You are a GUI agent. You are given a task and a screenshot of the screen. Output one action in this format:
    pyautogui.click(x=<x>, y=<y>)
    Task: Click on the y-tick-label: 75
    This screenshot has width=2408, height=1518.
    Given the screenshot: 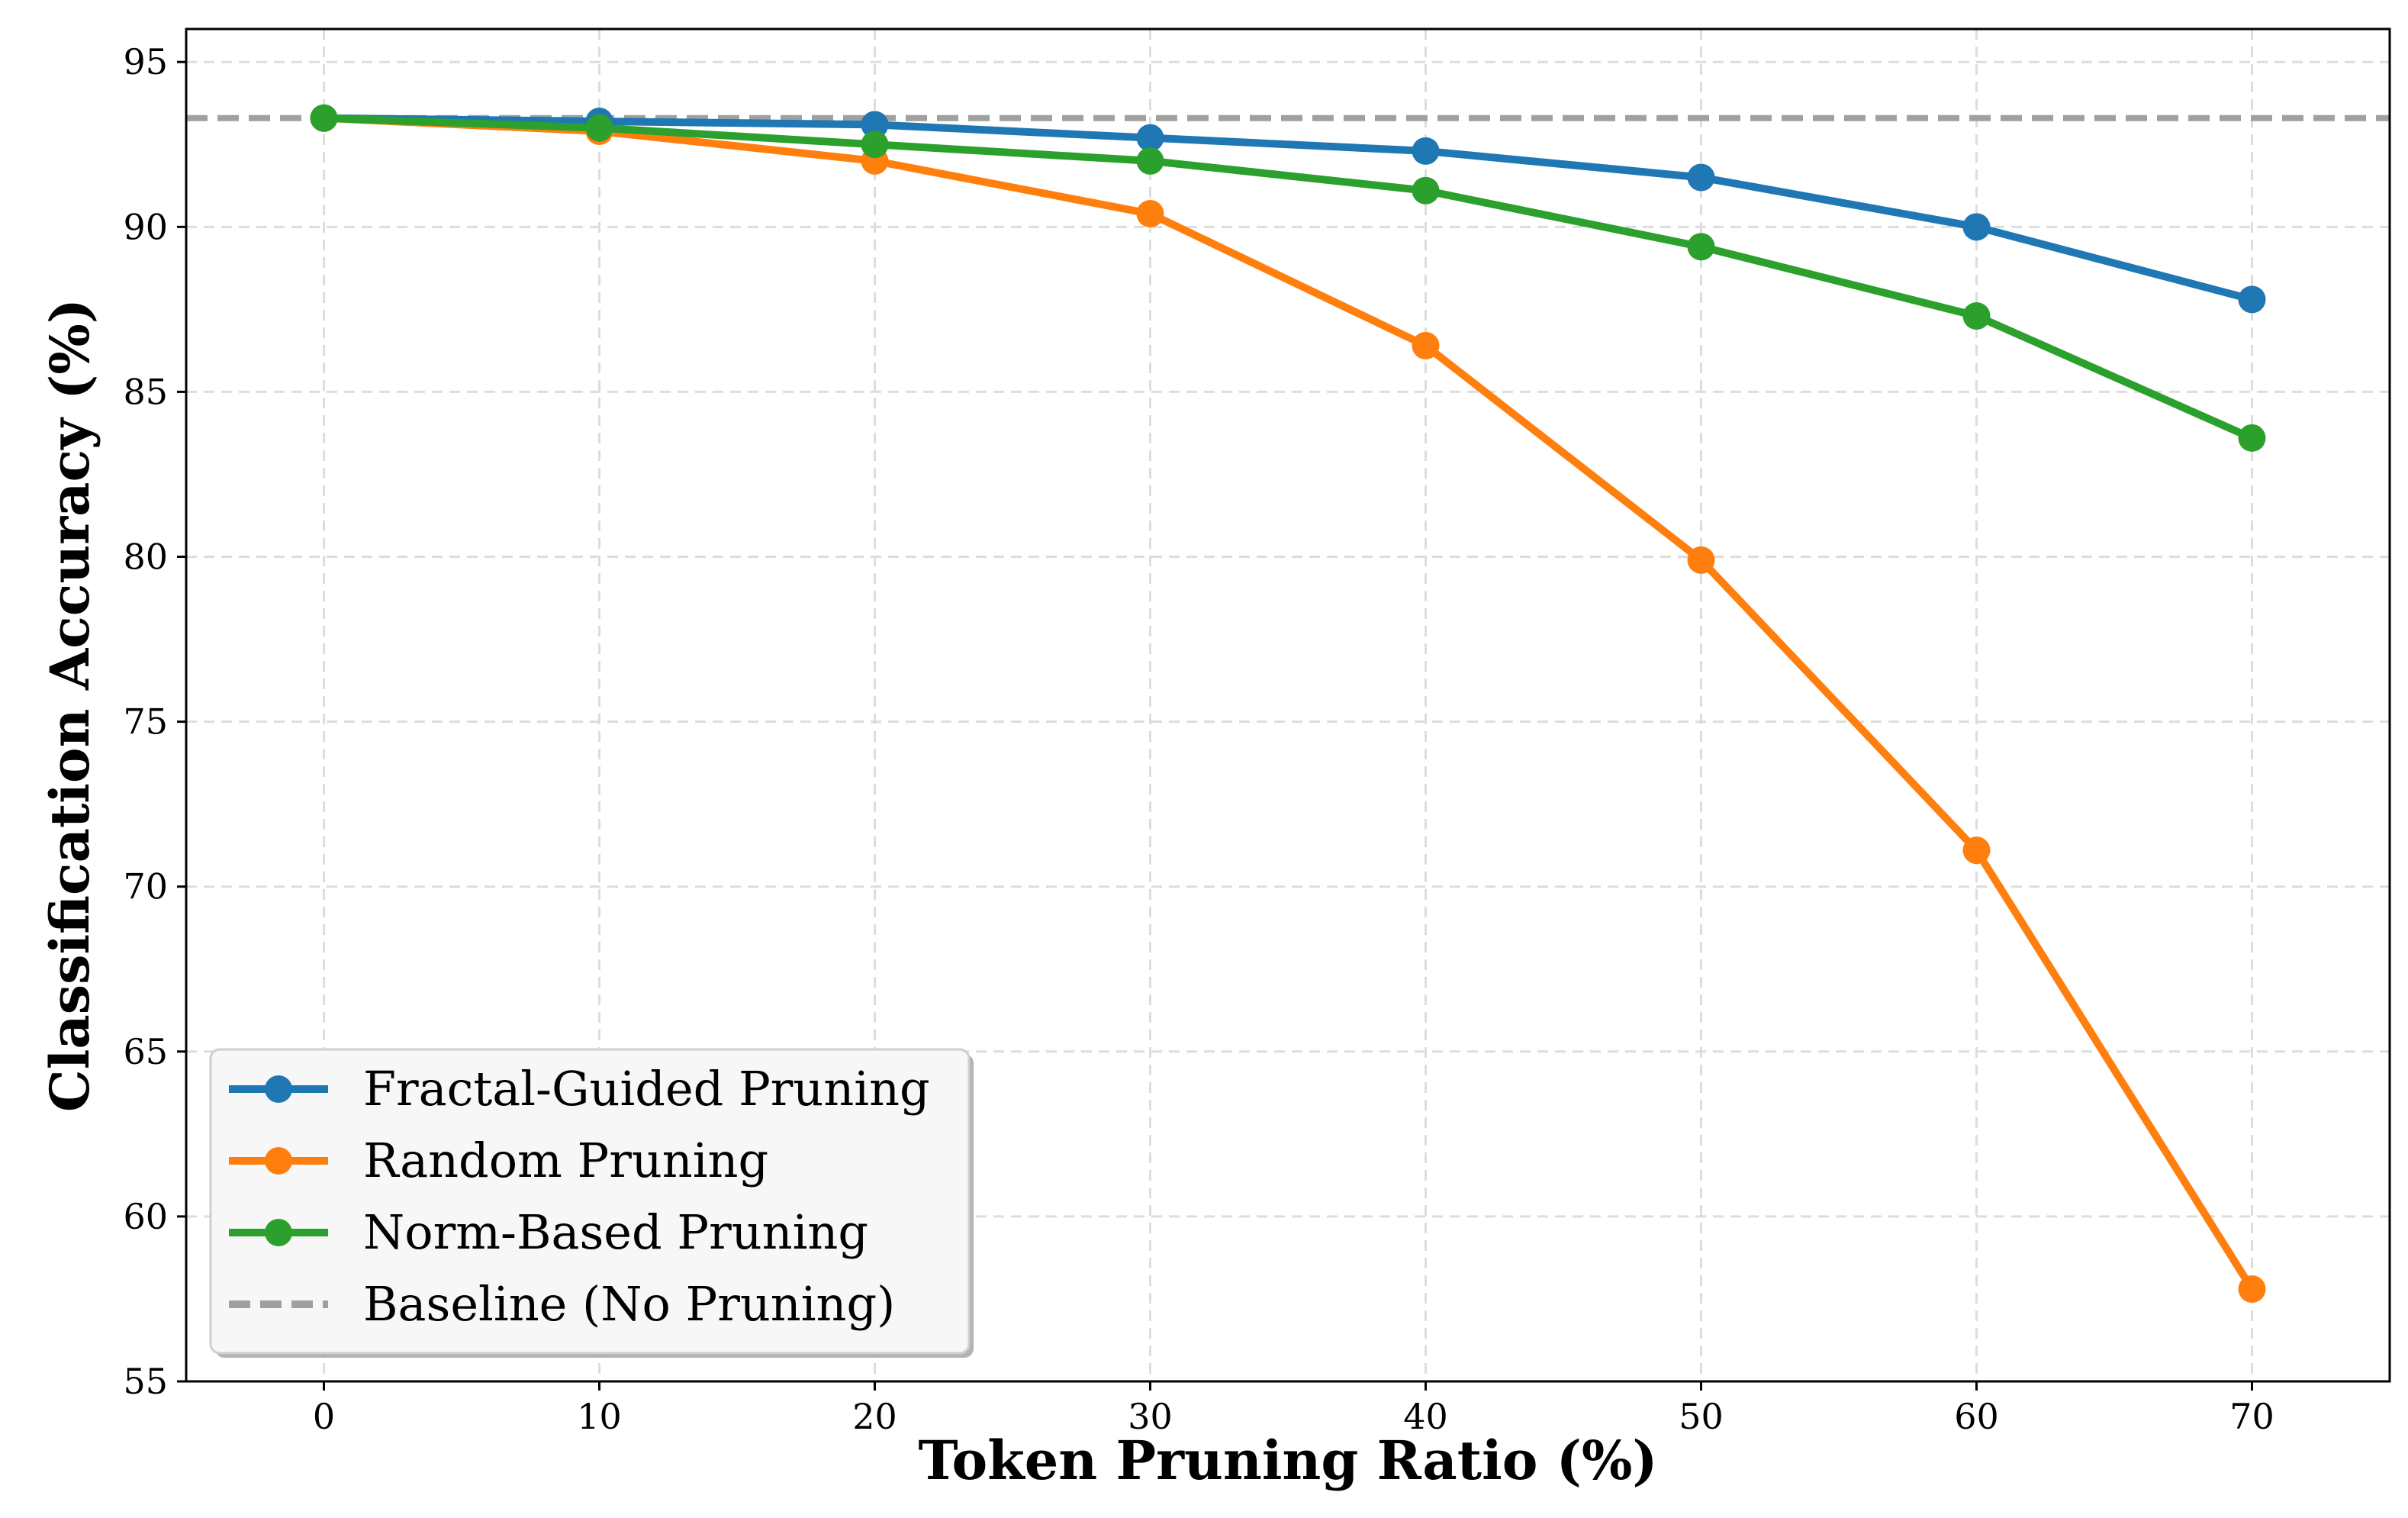 What is the action you would take?
    pyautogui.click(x=145, y=722)
    